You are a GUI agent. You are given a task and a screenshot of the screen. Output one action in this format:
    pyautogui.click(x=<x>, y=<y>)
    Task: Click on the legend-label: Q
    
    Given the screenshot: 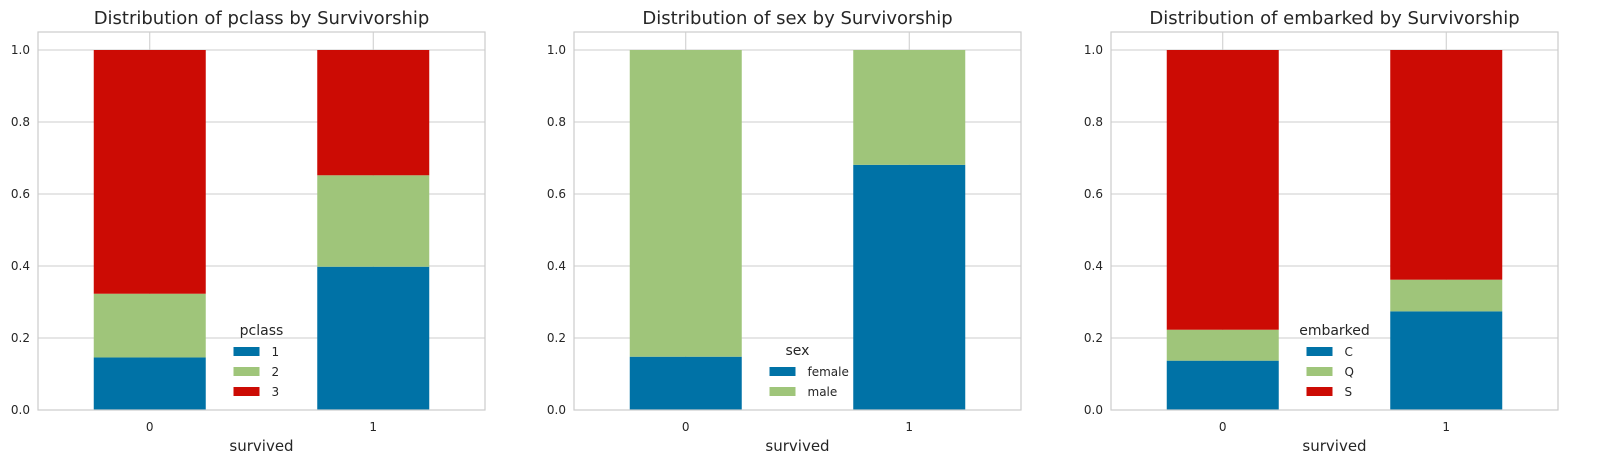 What is the action you would take?
    pyautogui.click(x=1349, y=372)
    